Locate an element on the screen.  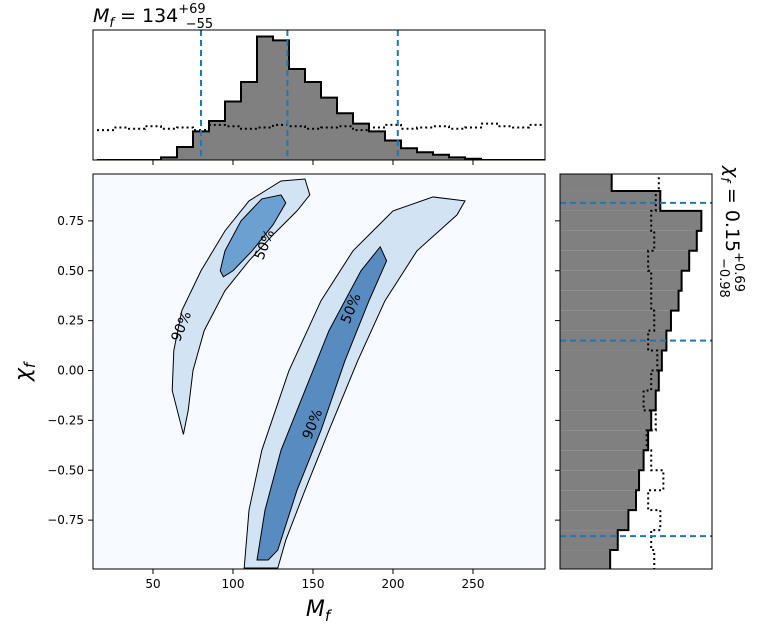
top-panel is located at coordinates (321, 95).